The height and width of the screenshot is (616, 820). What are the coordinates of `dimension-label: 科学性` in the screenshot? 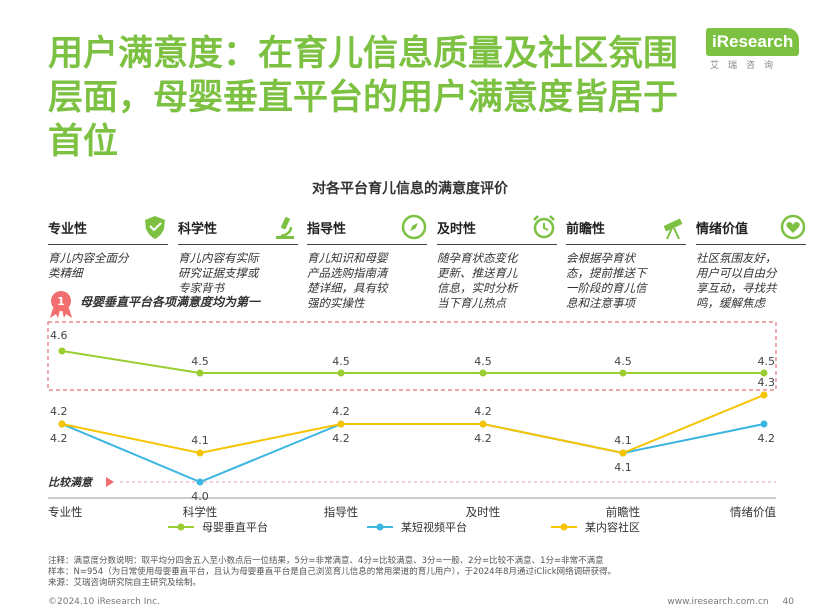 It's located at (198, 229).